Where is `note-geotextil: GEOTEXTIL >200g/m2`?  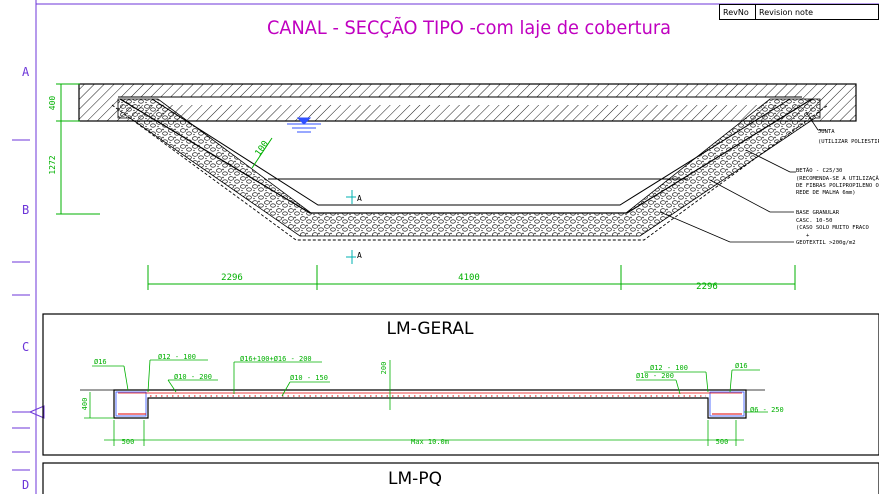 note-geotextil: GEOTEXTIL >200g/m2 is located at coordinates (826, 243).